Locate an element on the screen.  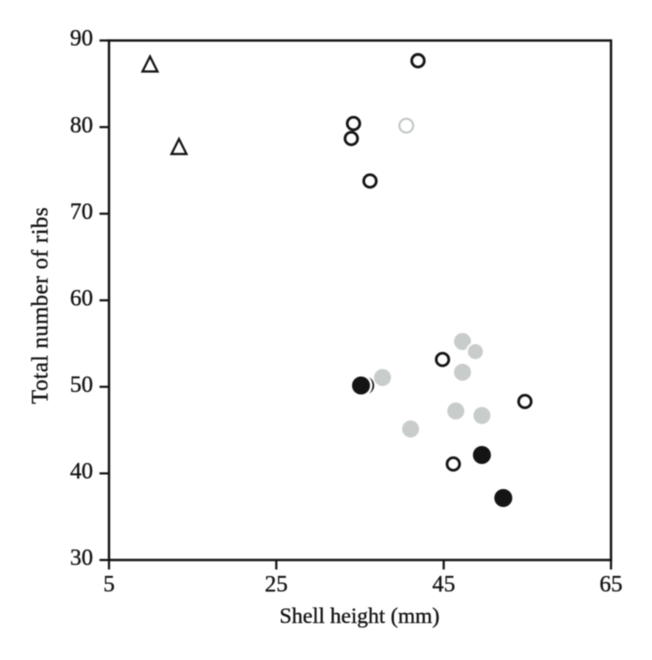
svg-text: 80 is located at coordinates (81, 124).